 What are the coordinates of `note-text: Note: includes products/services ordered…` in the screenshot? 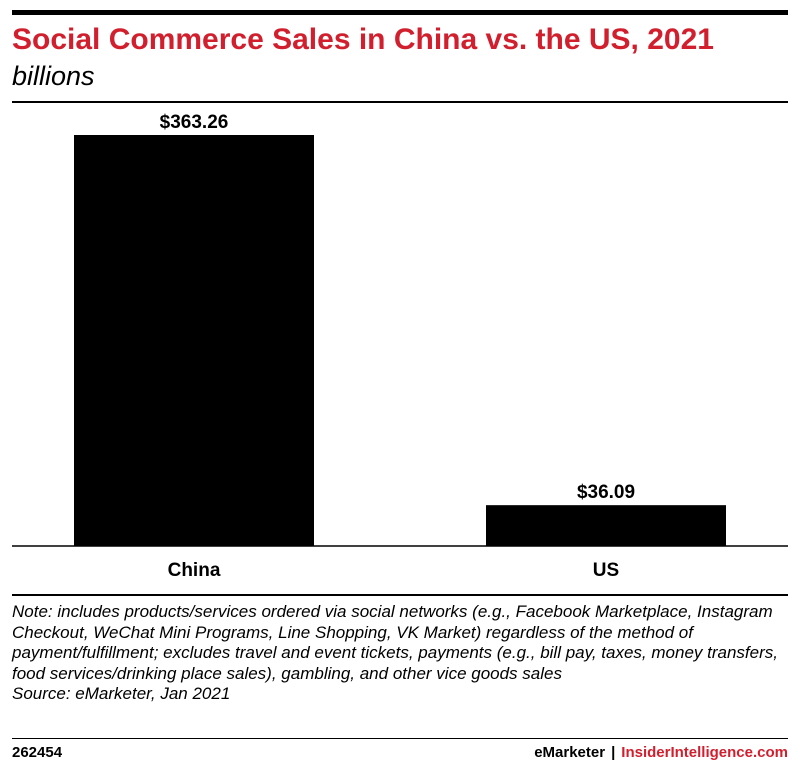 It's located at (395, 642).